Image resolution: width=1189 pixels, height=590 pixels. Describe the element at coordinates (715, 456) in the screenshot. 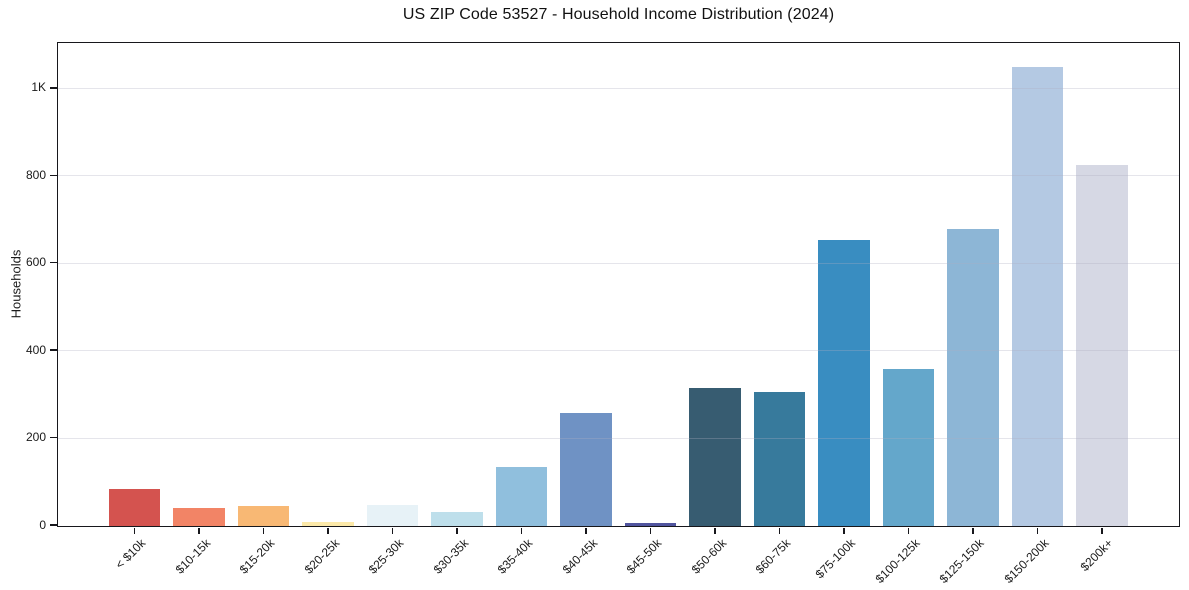

I see `bar-50-60k` at that location.